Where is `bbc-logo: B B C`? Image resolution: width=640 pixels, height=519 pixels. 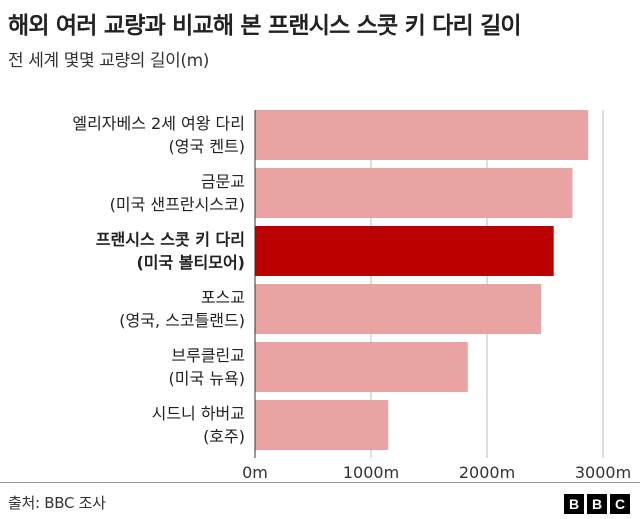
bbc-logo: B B C is located at coordinates (597, 504).